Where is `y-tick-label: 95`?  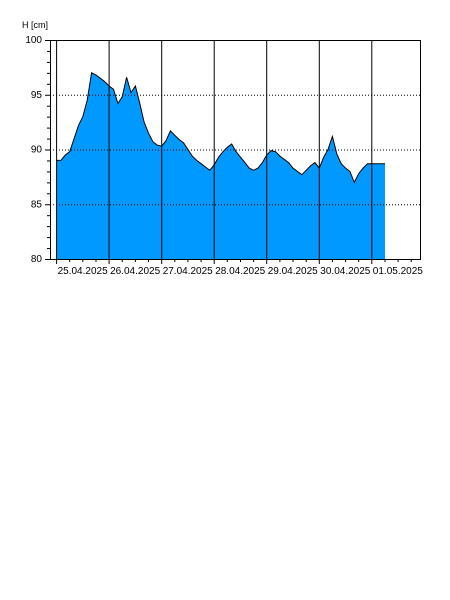 y-tick-label: 95 is located at coordinates (37, 95).